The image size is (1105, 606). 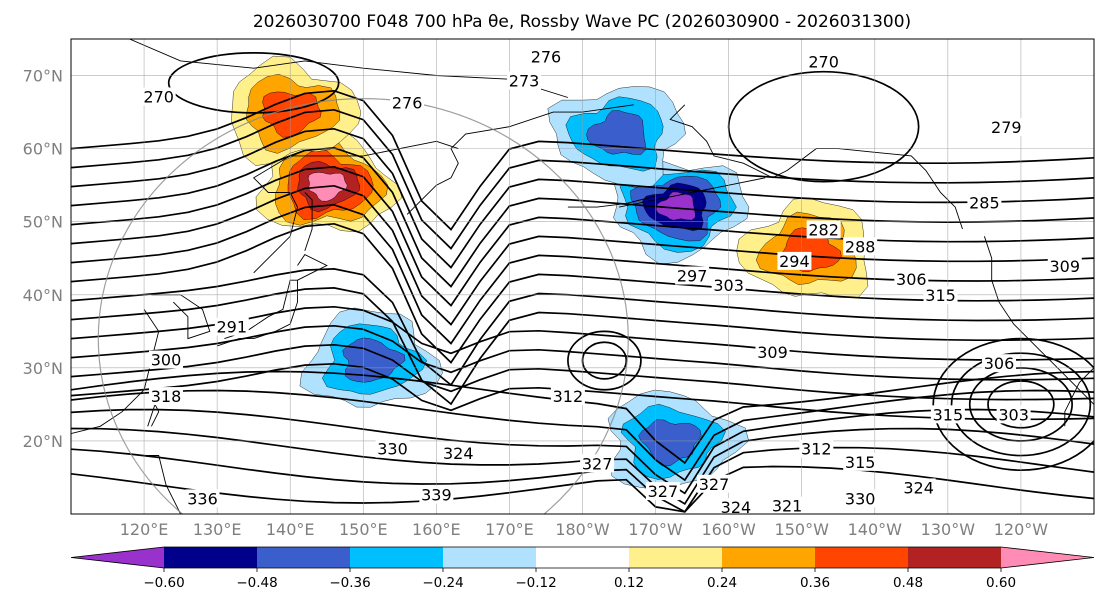 What do you see at coordinates (1001, 583) in the screenshot?
I see `colorbar-tick-label: 0.60` at bounding box center [1001, 583].